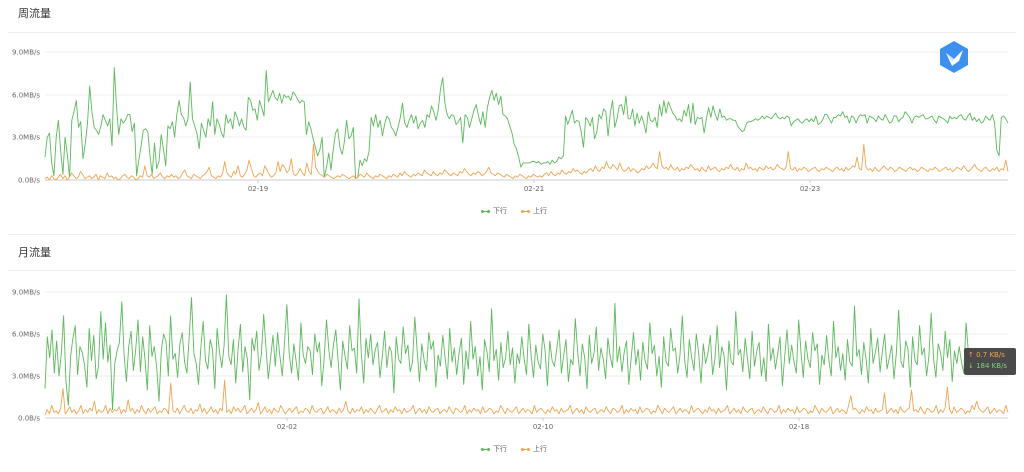 The width and height of the screenshot is (1024, 472). What do you see at coordinates (512, 32) in the screenshot?
I see `weekly-title-divider` at bounding box center [512, 32].